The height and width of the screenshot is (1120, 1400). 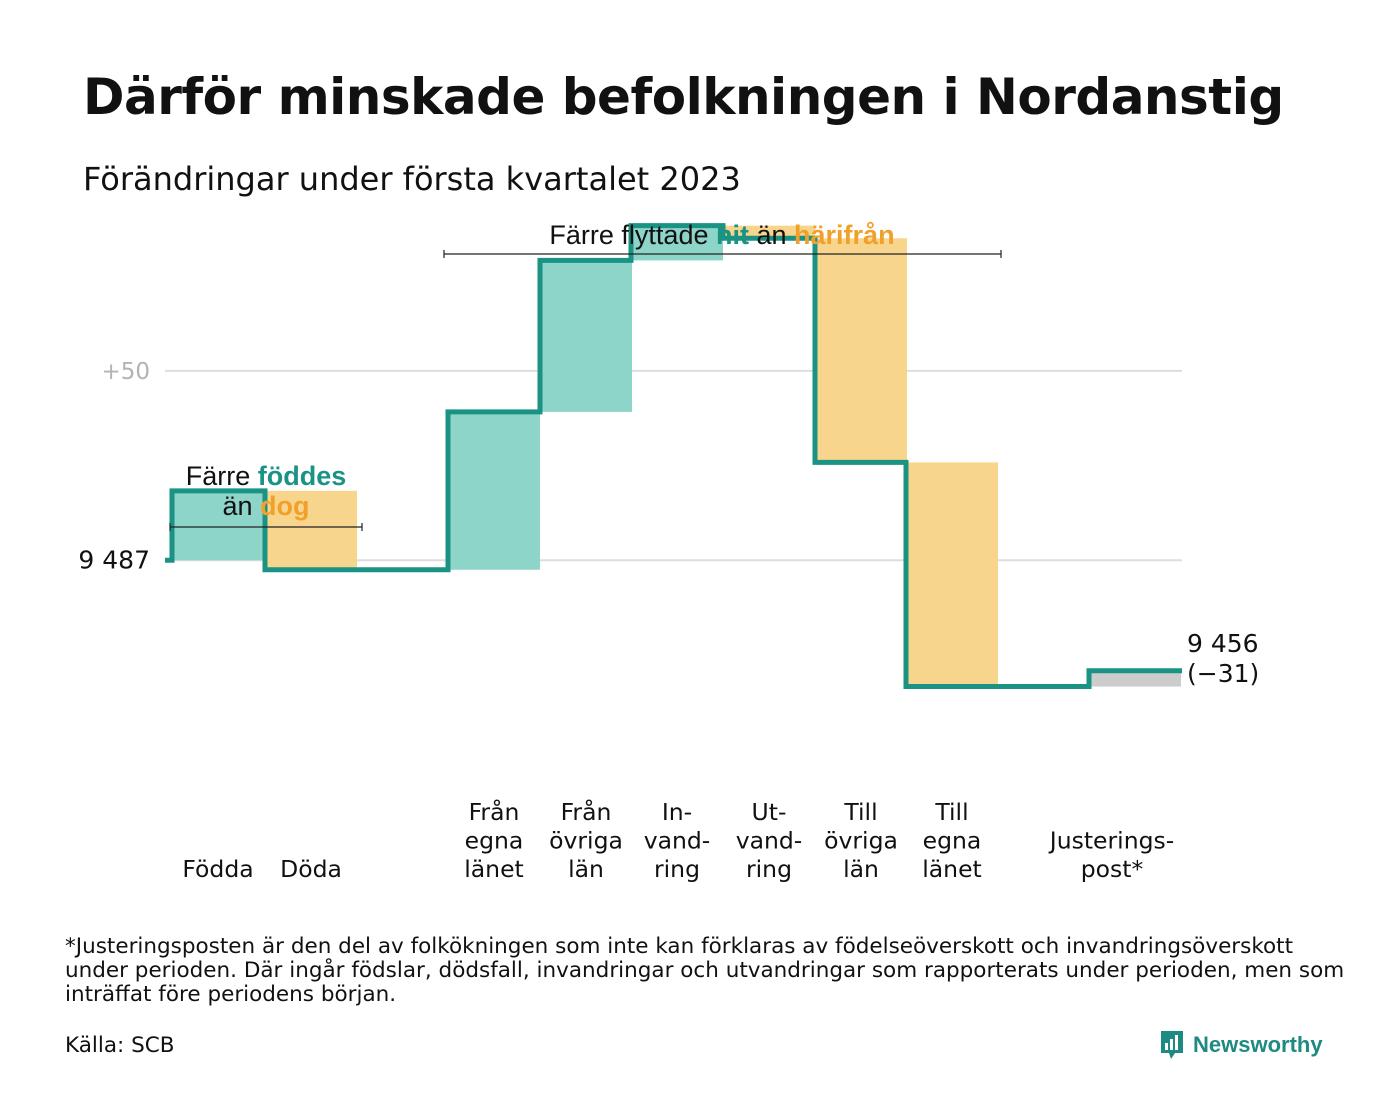 I want to click on end-change-label: (−31), so click(x=1223, y=673).